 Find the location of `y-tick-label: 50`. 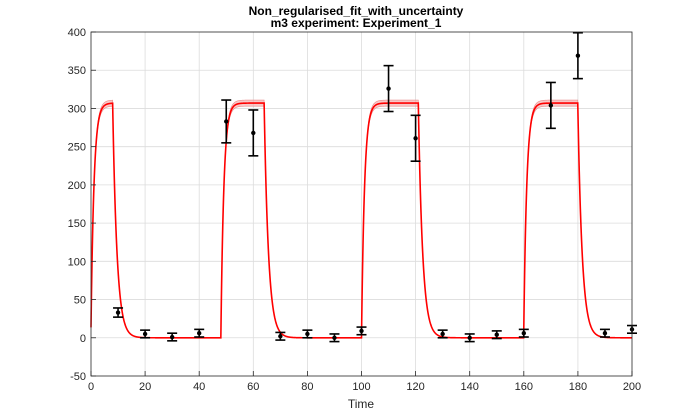

y-tick-label: 50 is located at coordinates (80, 301).